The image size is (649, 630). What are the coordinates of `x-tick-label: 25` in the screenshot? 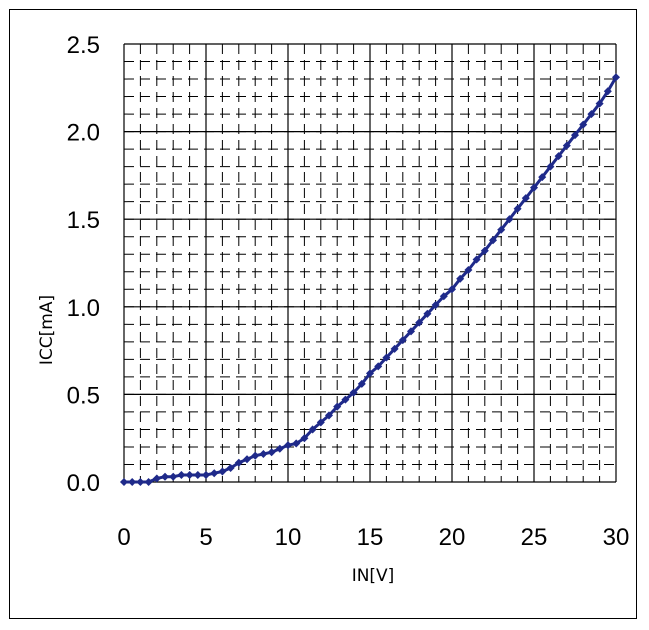 It's located at (534, 537).